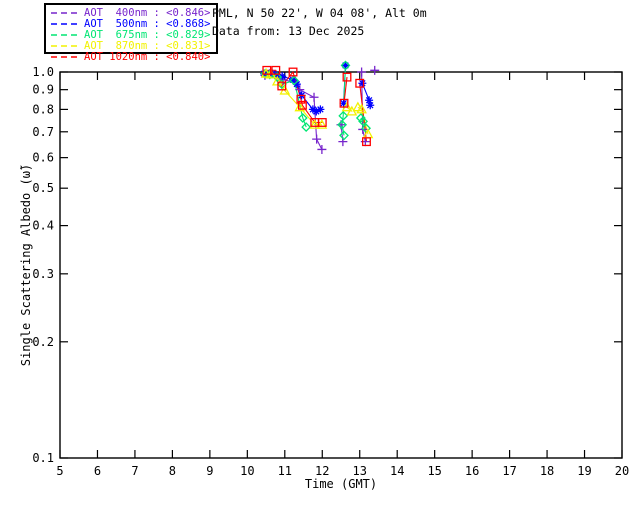 This screenshot has width=640, height=512. What do you see at coordinates (97, 471) in the screenshot?
I see `x-tick-label: 6` at bounding box center [97, 471].